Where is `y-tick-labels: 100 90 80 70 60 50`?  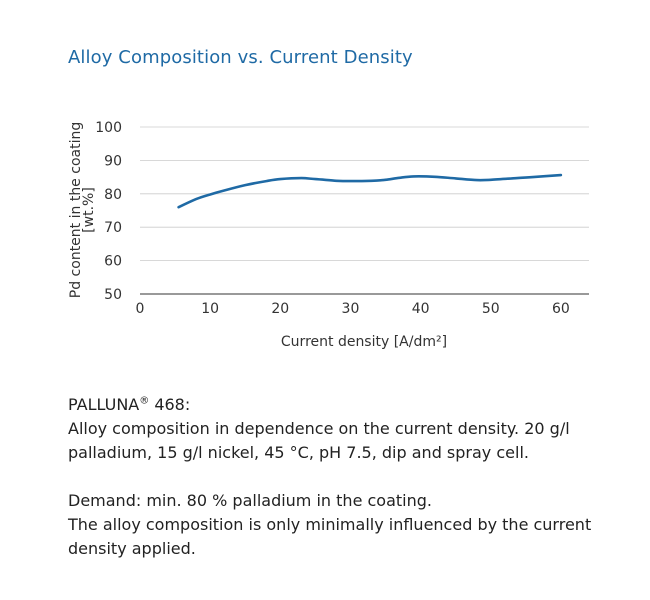 y-tick-labels: 100 90 80 70 60 50 is located at coordinates (108, 211).